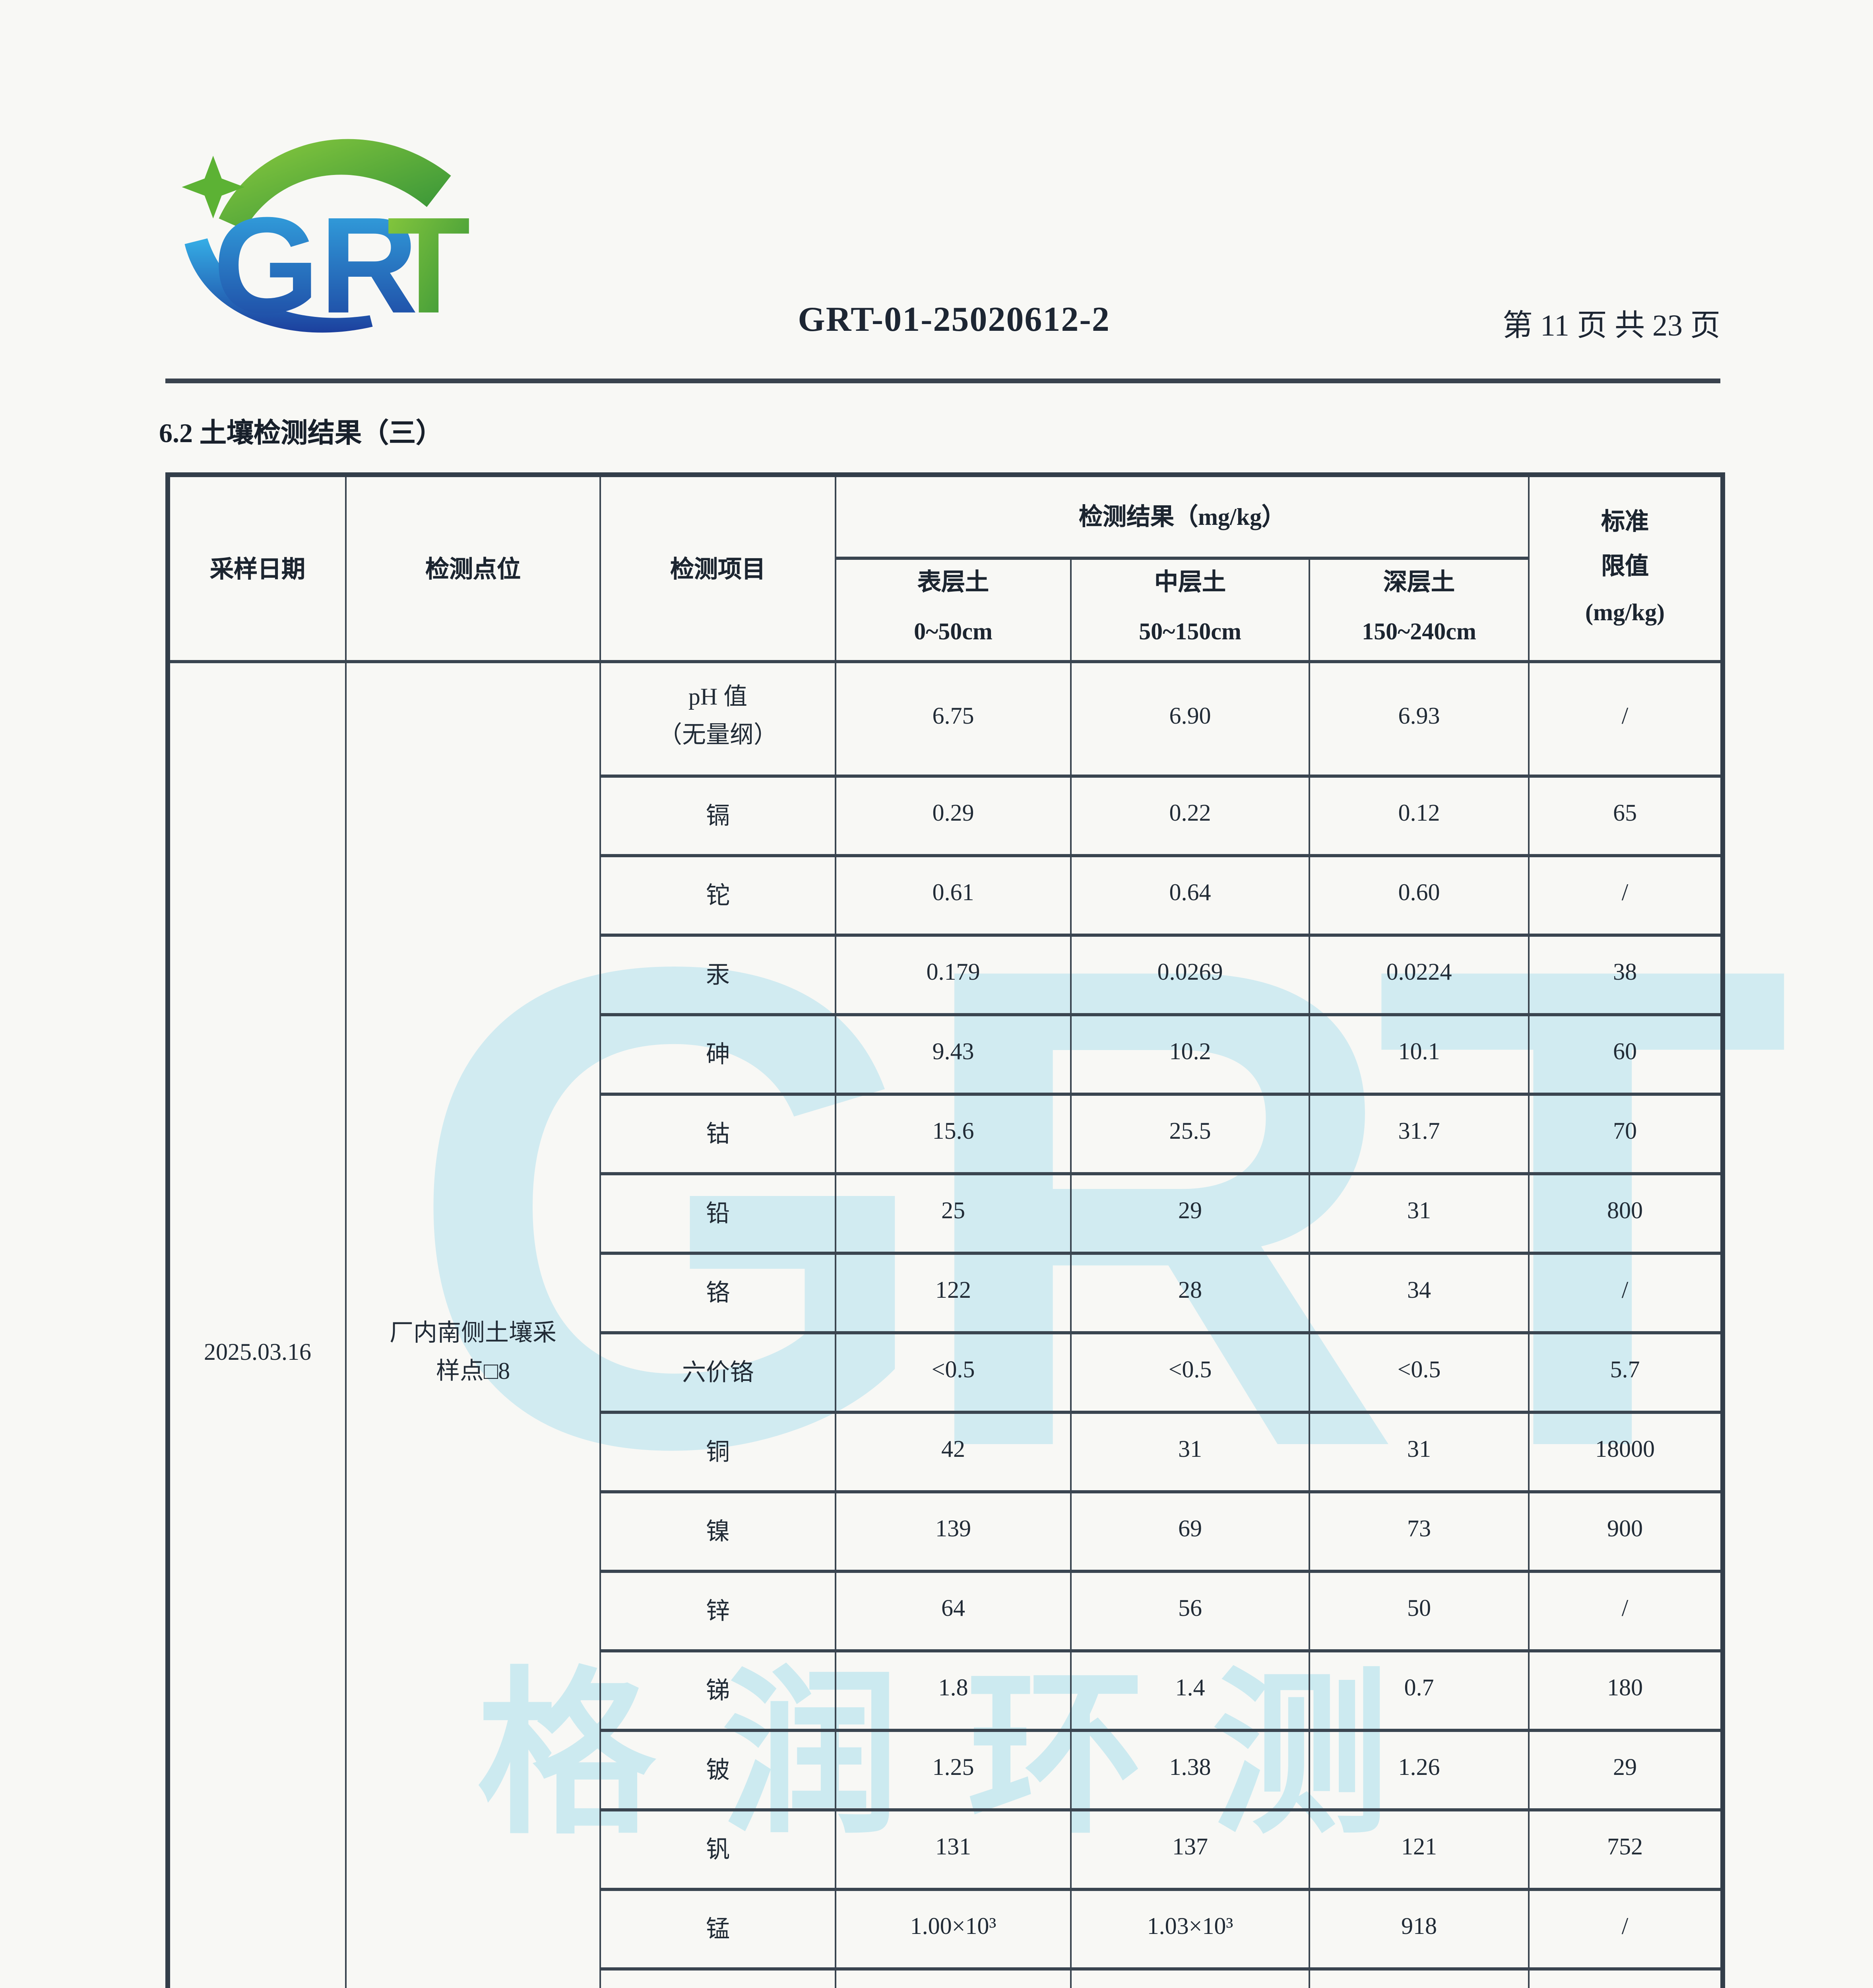 This screenshot has width=1873, height=1988. I want to click on value-deep: 10.1, so click(1419, 1053).